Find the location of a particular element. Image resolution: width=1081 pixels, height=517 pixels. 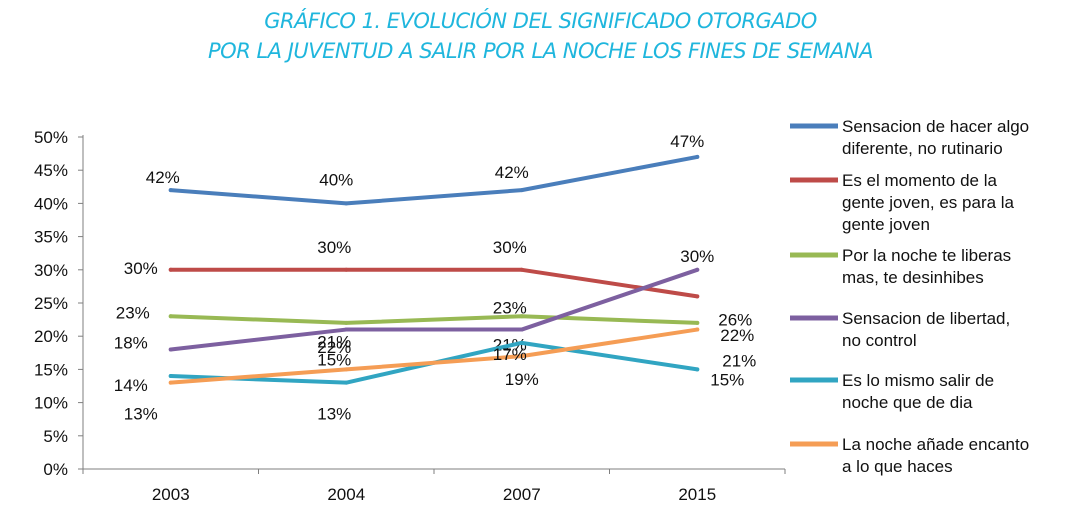

y-tick-label: 45% is located at coordinates (51, 170).